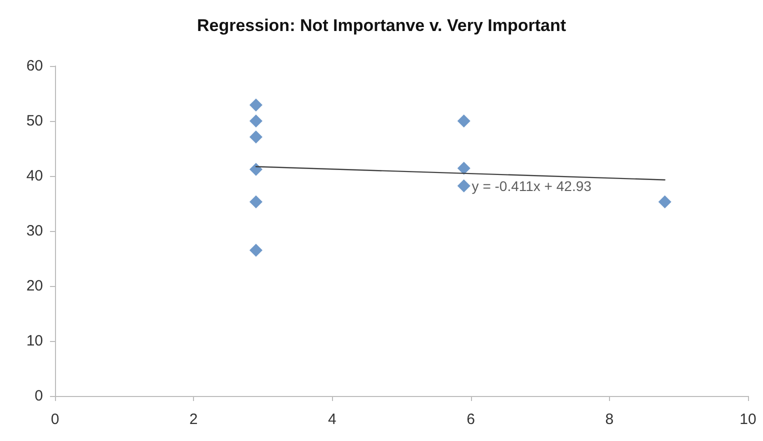  What do you see at coordinates (34, 66) in the screenshot?
I see `y-tick-label: 60` at bounding box center [34, 66].